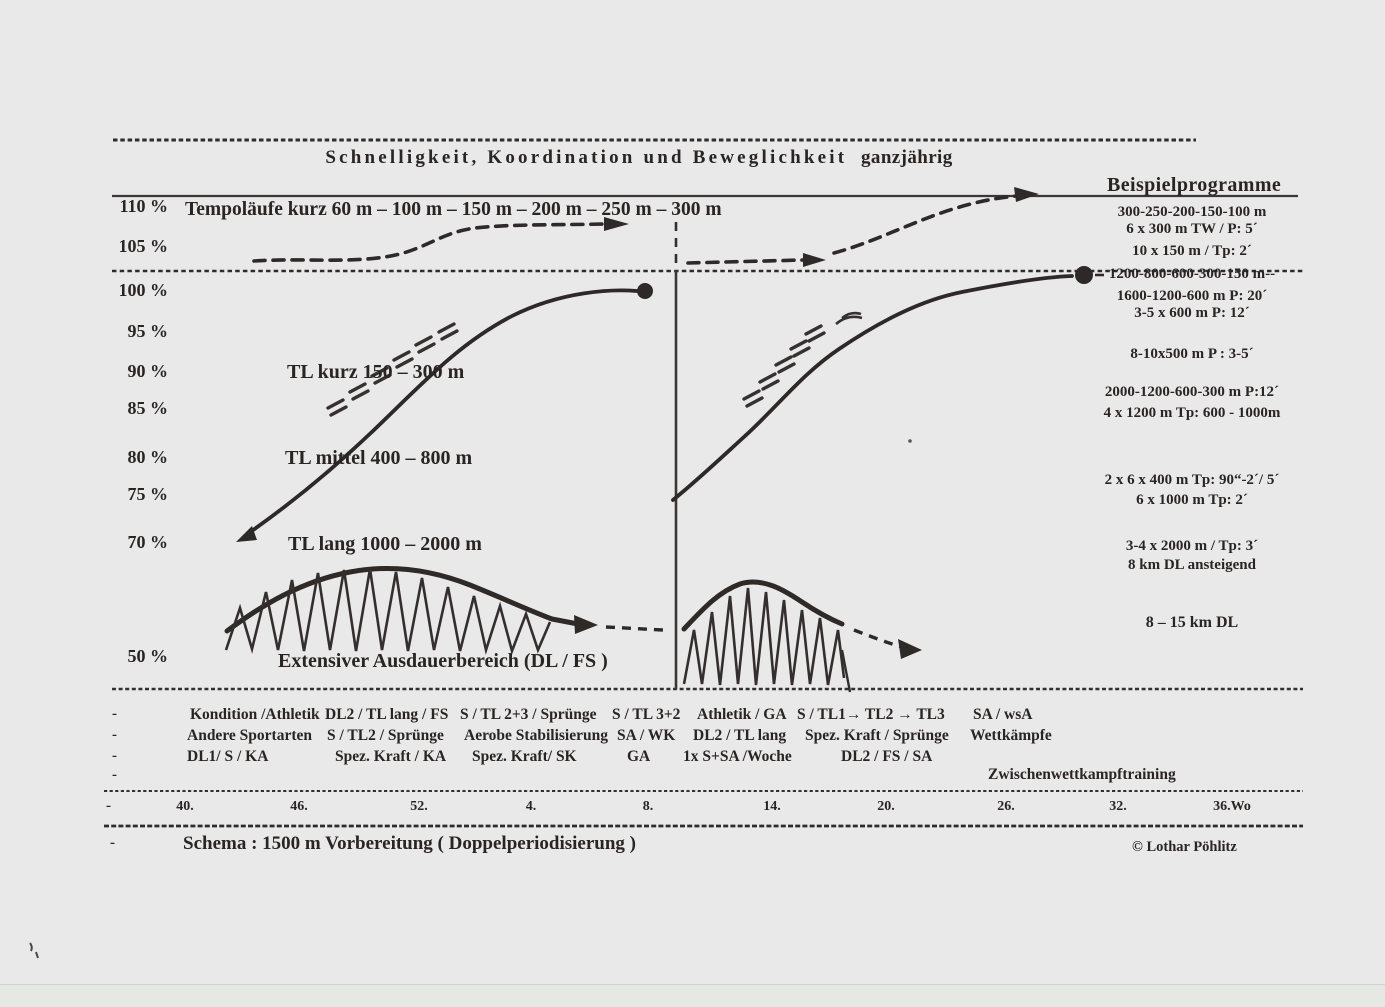 Image resolution: width=1385 pixels, height=1007 pixels. What do you see at coordinates (772, 806) in the screenshot?
I see `week-tick: 14.` at bounding box center [772, 806].